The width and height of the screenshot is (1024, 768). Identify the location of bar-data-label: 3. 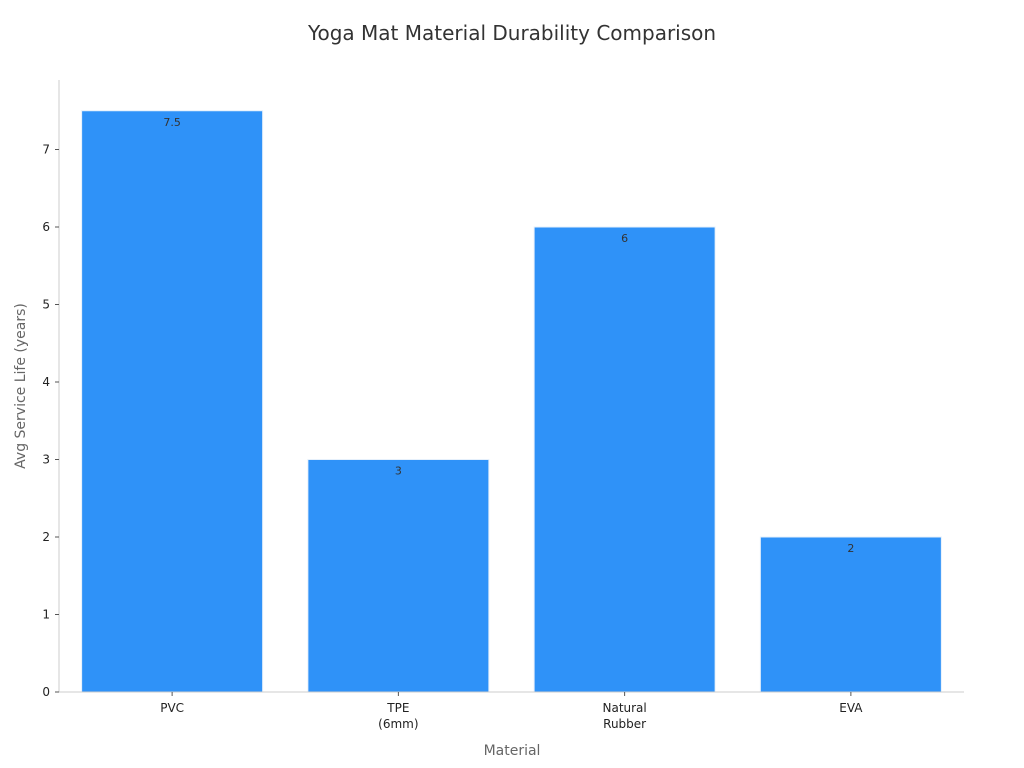
(398, 471).